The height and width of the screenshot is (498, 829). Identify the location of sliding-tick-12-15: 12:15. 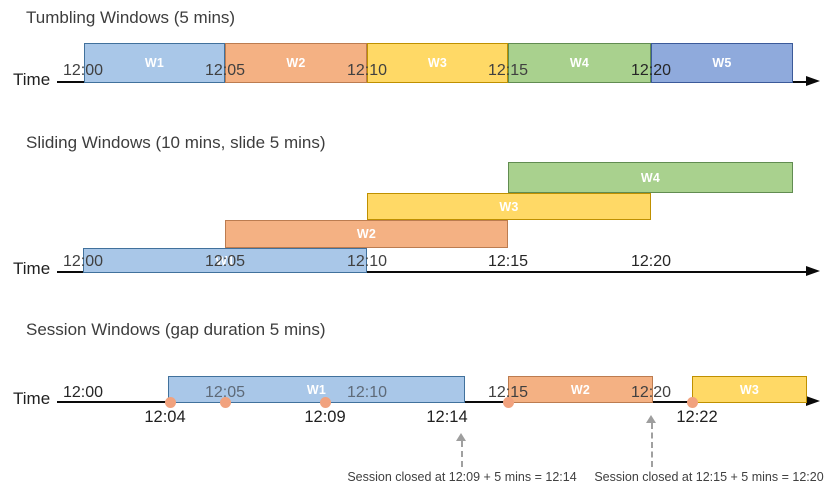
(508, 261).